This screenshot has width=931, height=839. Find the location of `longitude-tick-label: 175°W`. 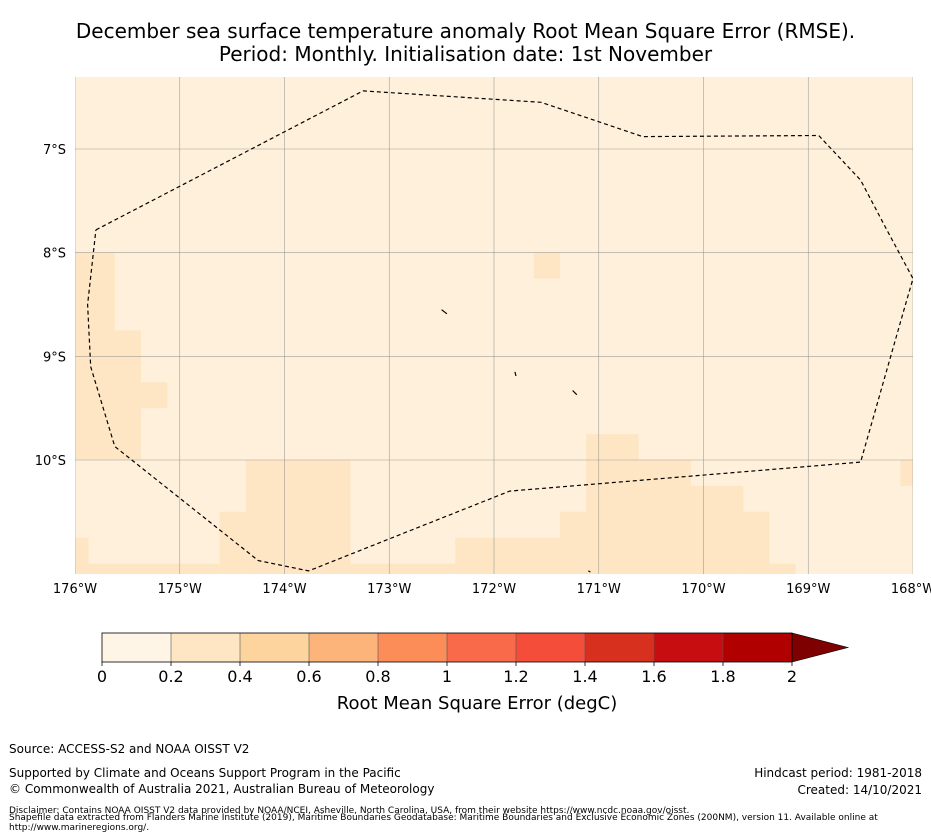

longitude-tick-label: 175°W is located at coordinates (180, 589).